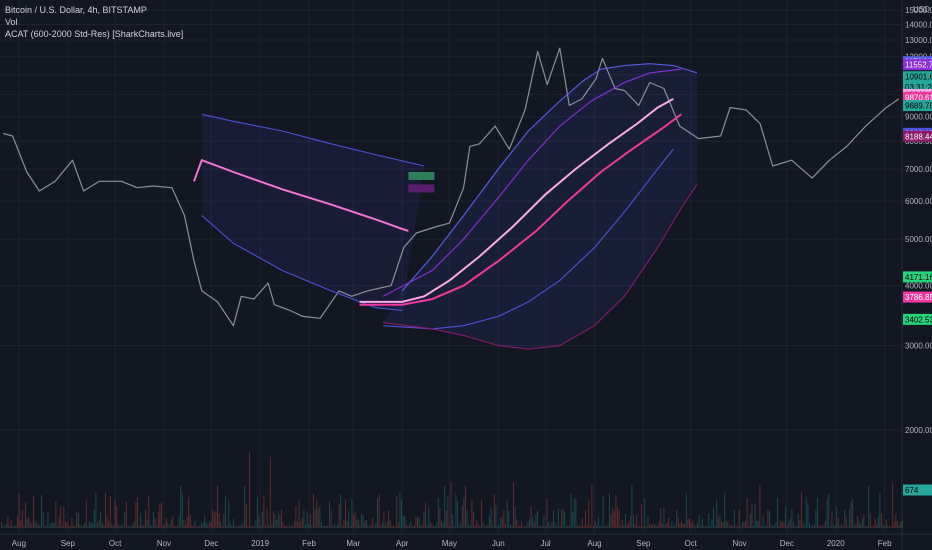  Describe the element at coordinates (498, 543) in the screenshot. I see `time-tick-label: Jun` at that location.